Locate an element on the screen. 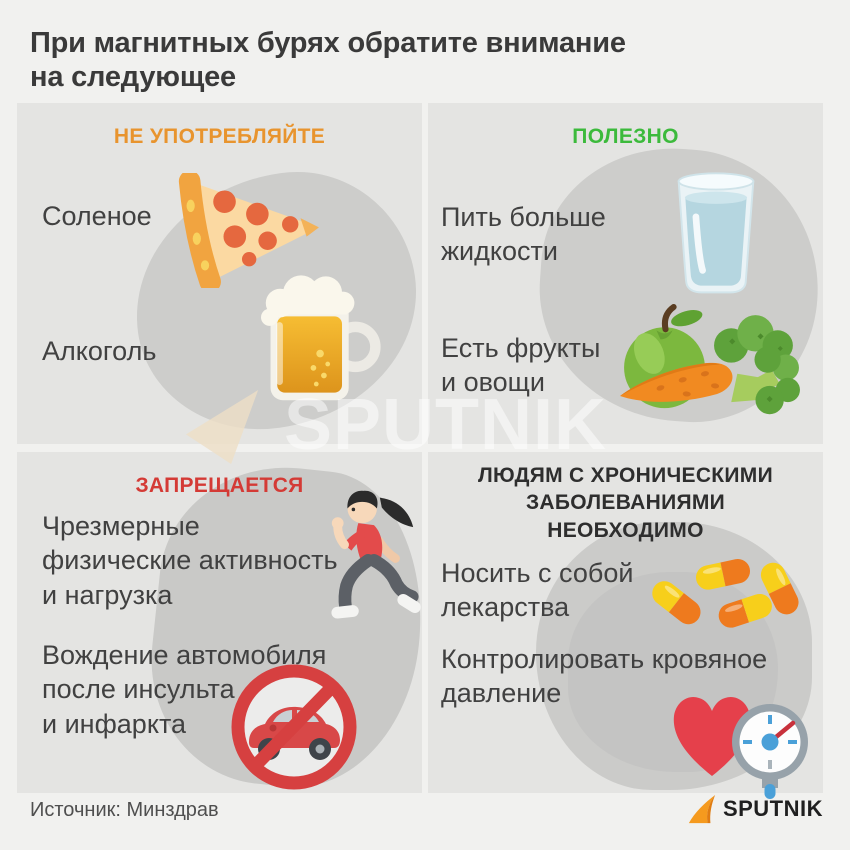 This screenshot has width=850, height=850. heart-pressure-gauge-icon is located at coordinates (740, 740).